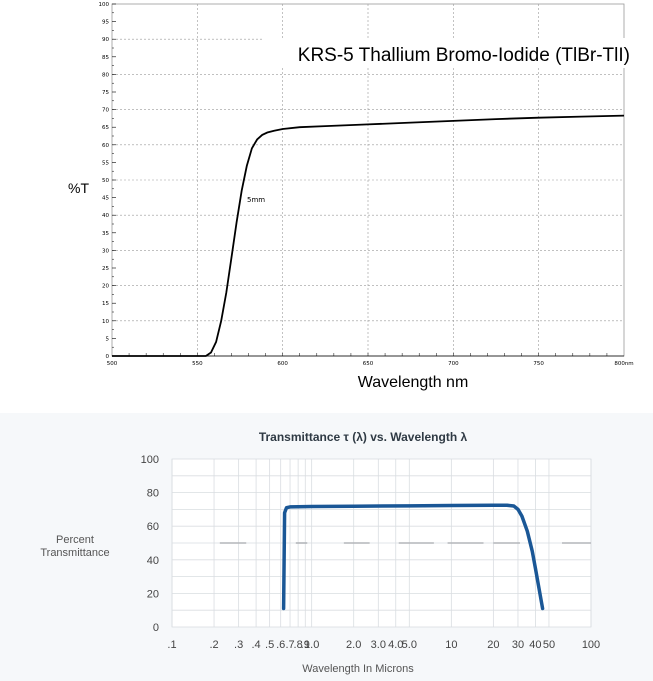 Image resolution: width=653 pixels, height=681 pixels. What do you see at coordinates (108, 357) in the screenshot?
I see `chart1-y-tick-label: 0` at bounding box center [108, 357].